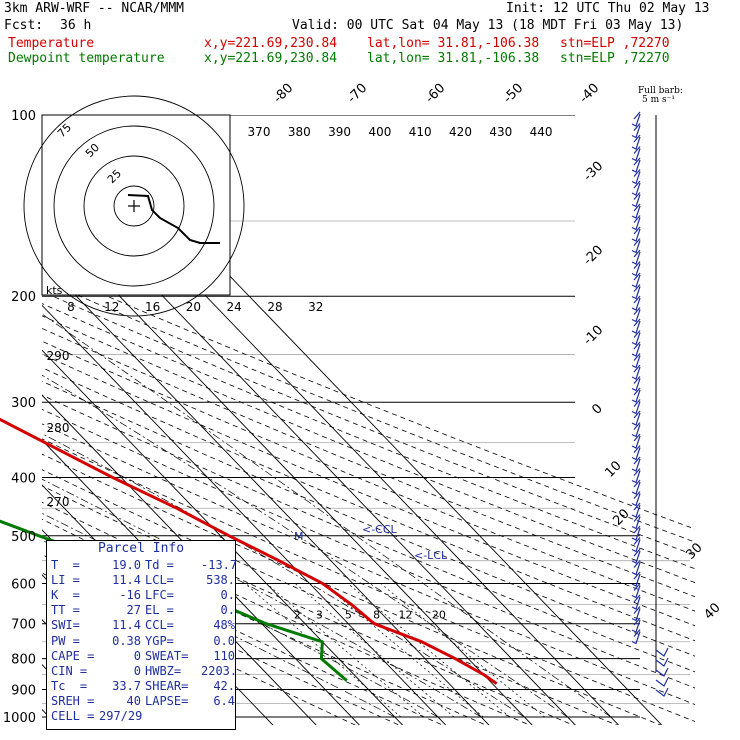 This screenshot has height=740, width=740. What do you see at coordinates (23, 625) in the screenshot?
I see `pressure-tick-label: 700` at bounding box center [23, 625].